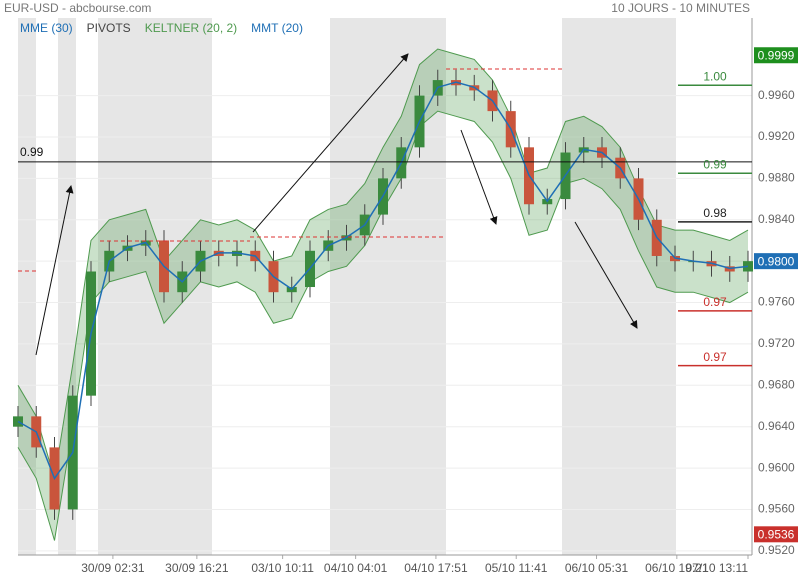  Describe the element at coordinates (77, 8) in the screenshot. I see `chart-title: EUR-USD - abcbourse.com` at that location.